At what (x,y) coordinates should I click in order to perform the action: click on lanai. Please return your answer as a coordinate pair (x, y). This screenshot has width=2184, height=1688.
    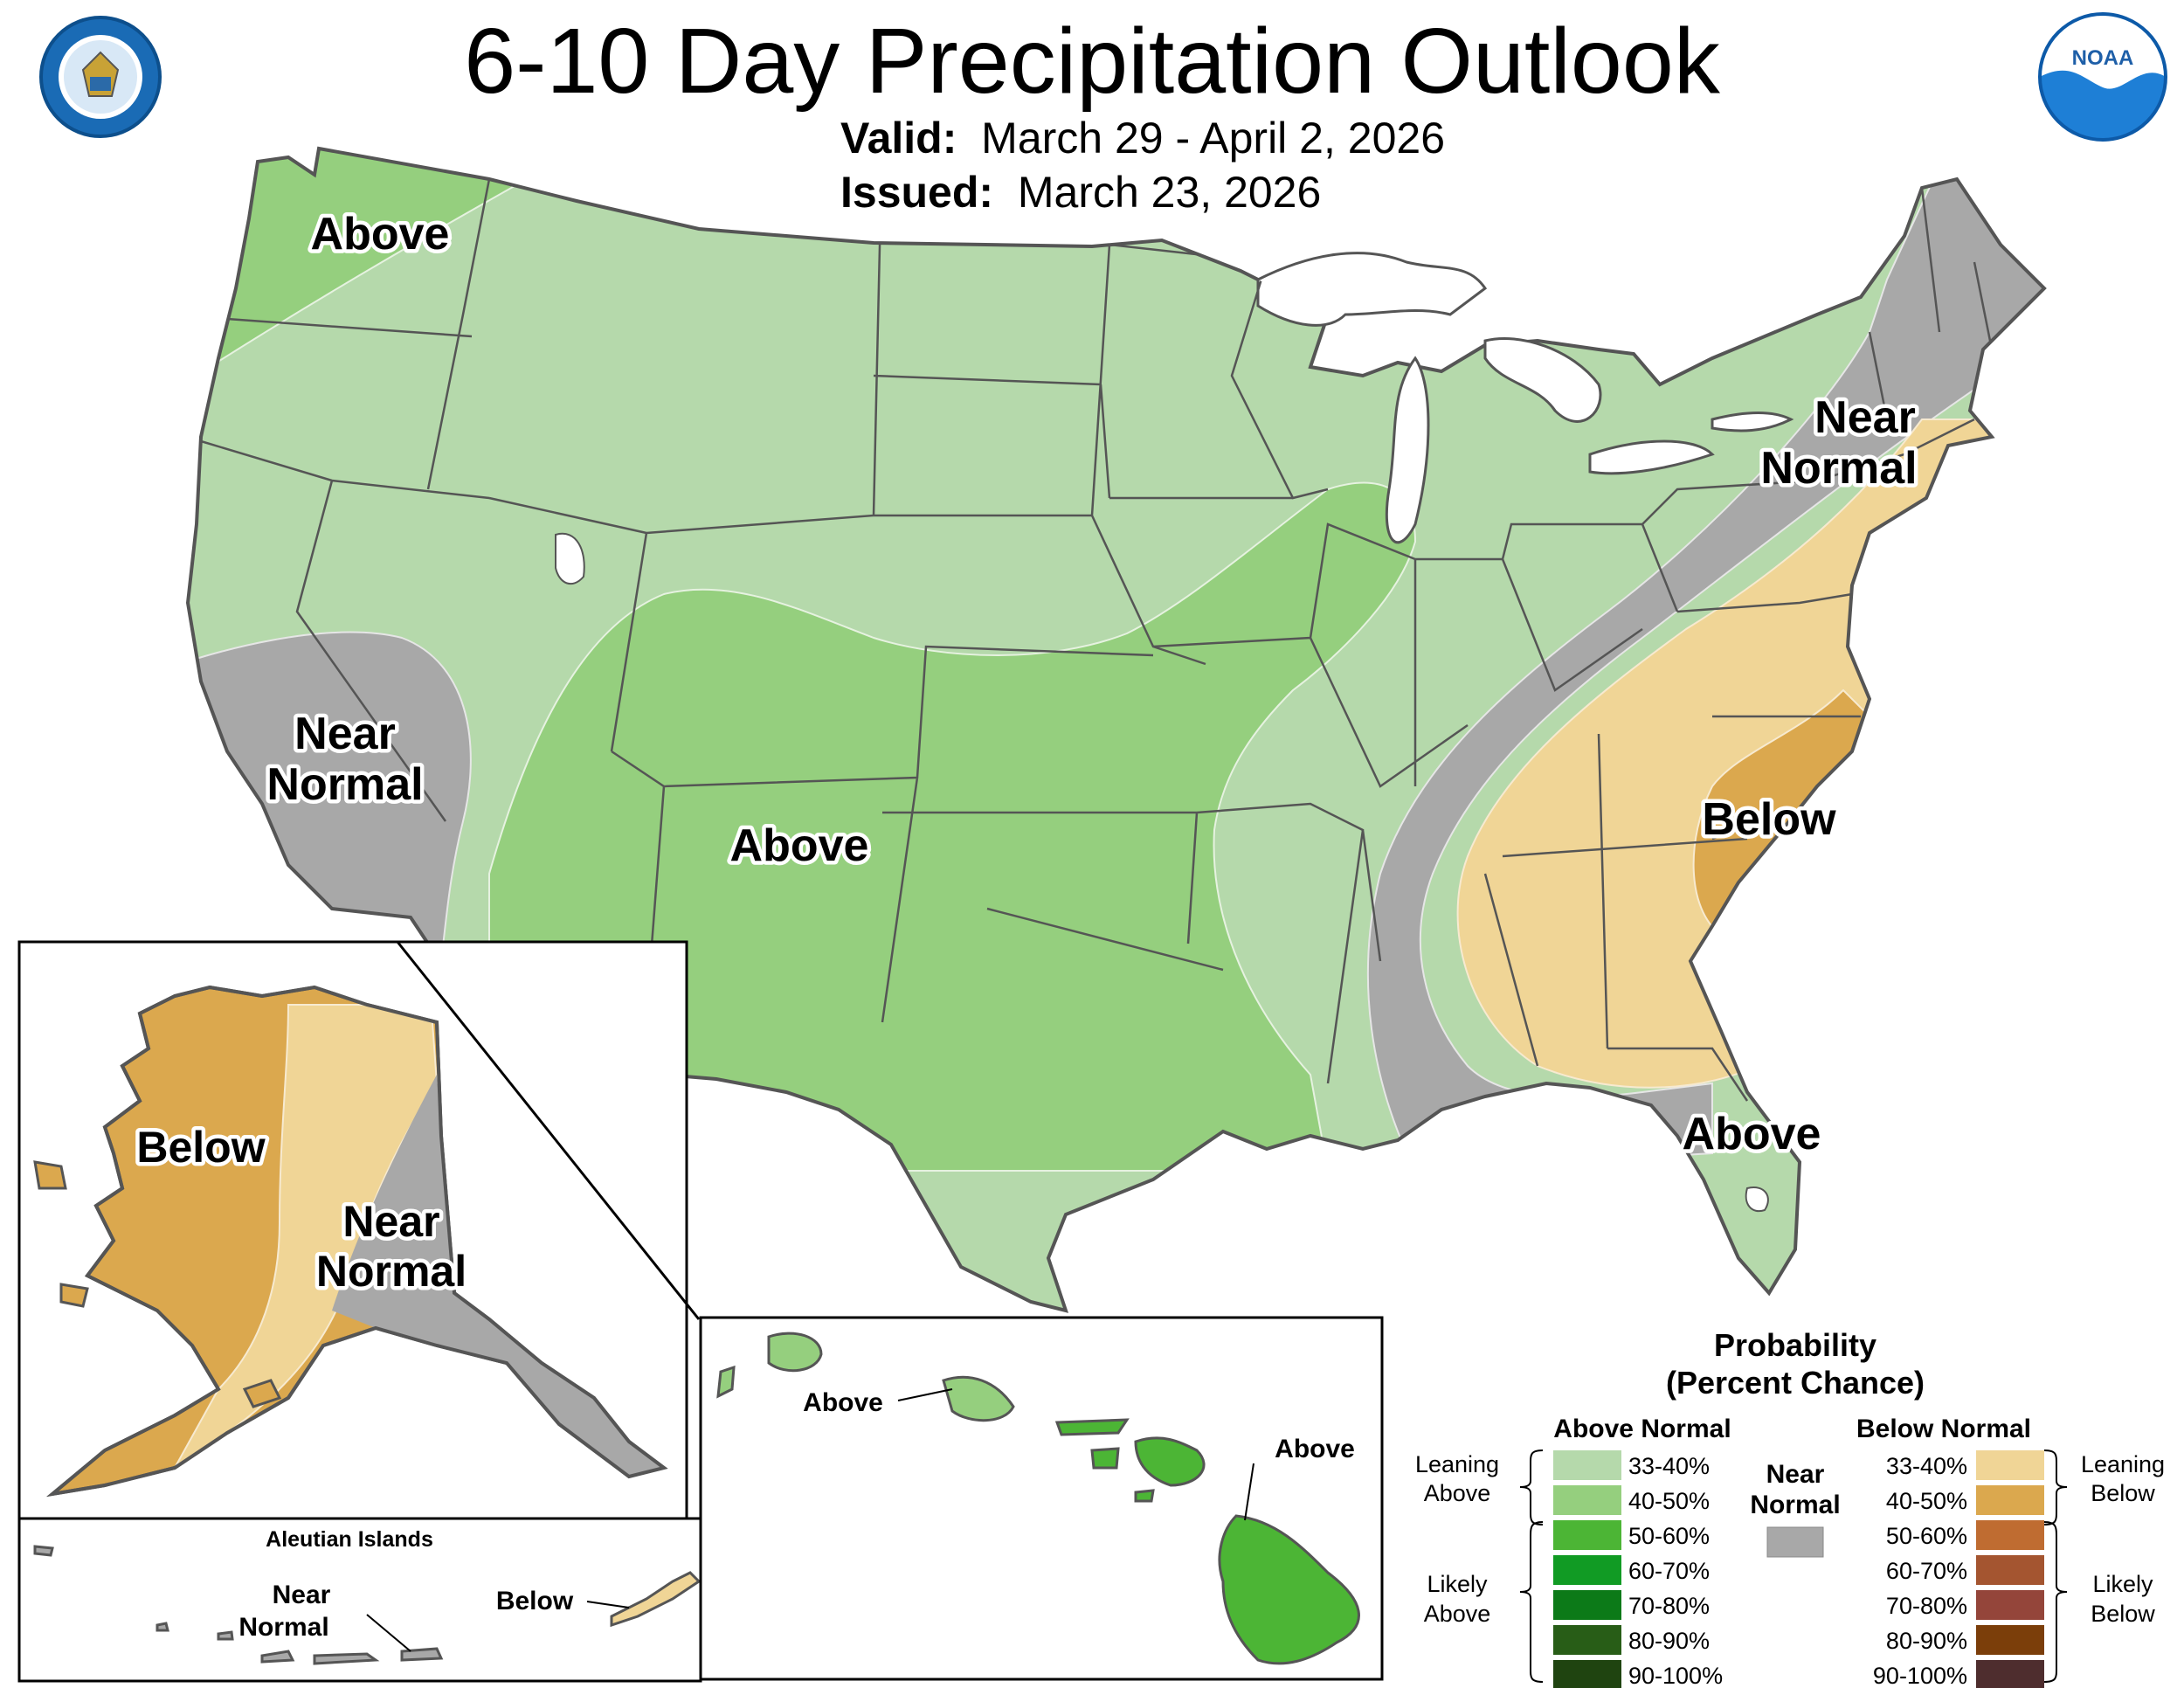
    Looking at the image, I should click on (1105, 1458).